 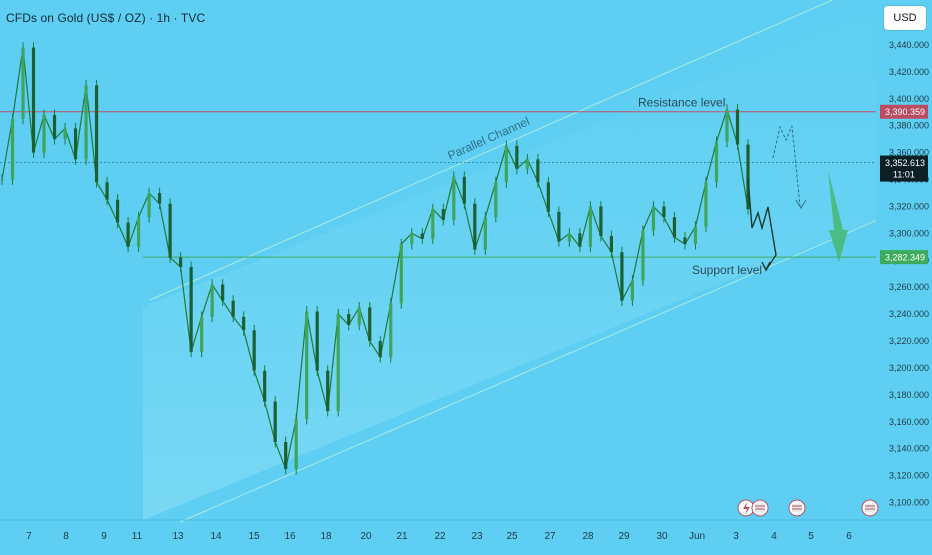 What do you see at coordinates (366, 536) in the screenshot?
I see `x-tick-label: 20` at bounding box center [366, 536].